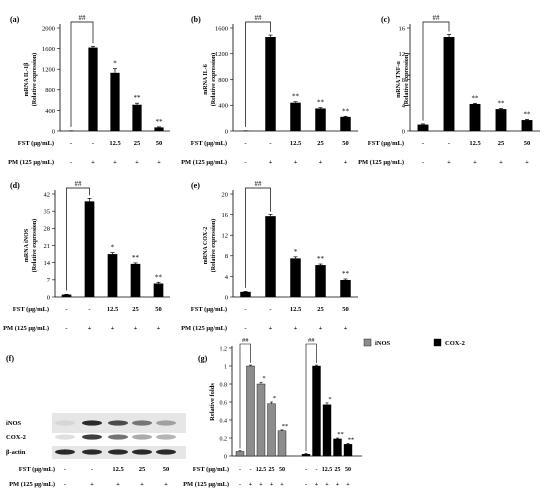 Image resolution: width=550 pixels, height=494 pixels. Describe the element at coordinates (196, 19) in the screenshot. I see `panel-label: (b)` at that location.